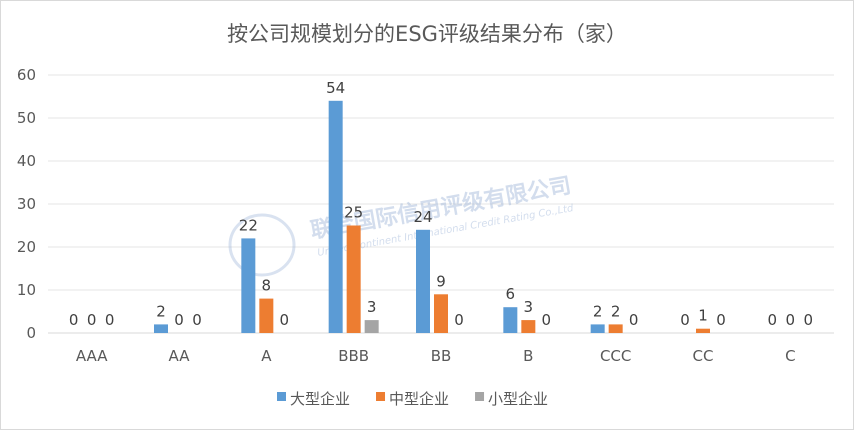  What do you see at coordinates (320, 399) in the screenshot?
I see `legend-label: 大型企业` at bounding box center [320, 399].